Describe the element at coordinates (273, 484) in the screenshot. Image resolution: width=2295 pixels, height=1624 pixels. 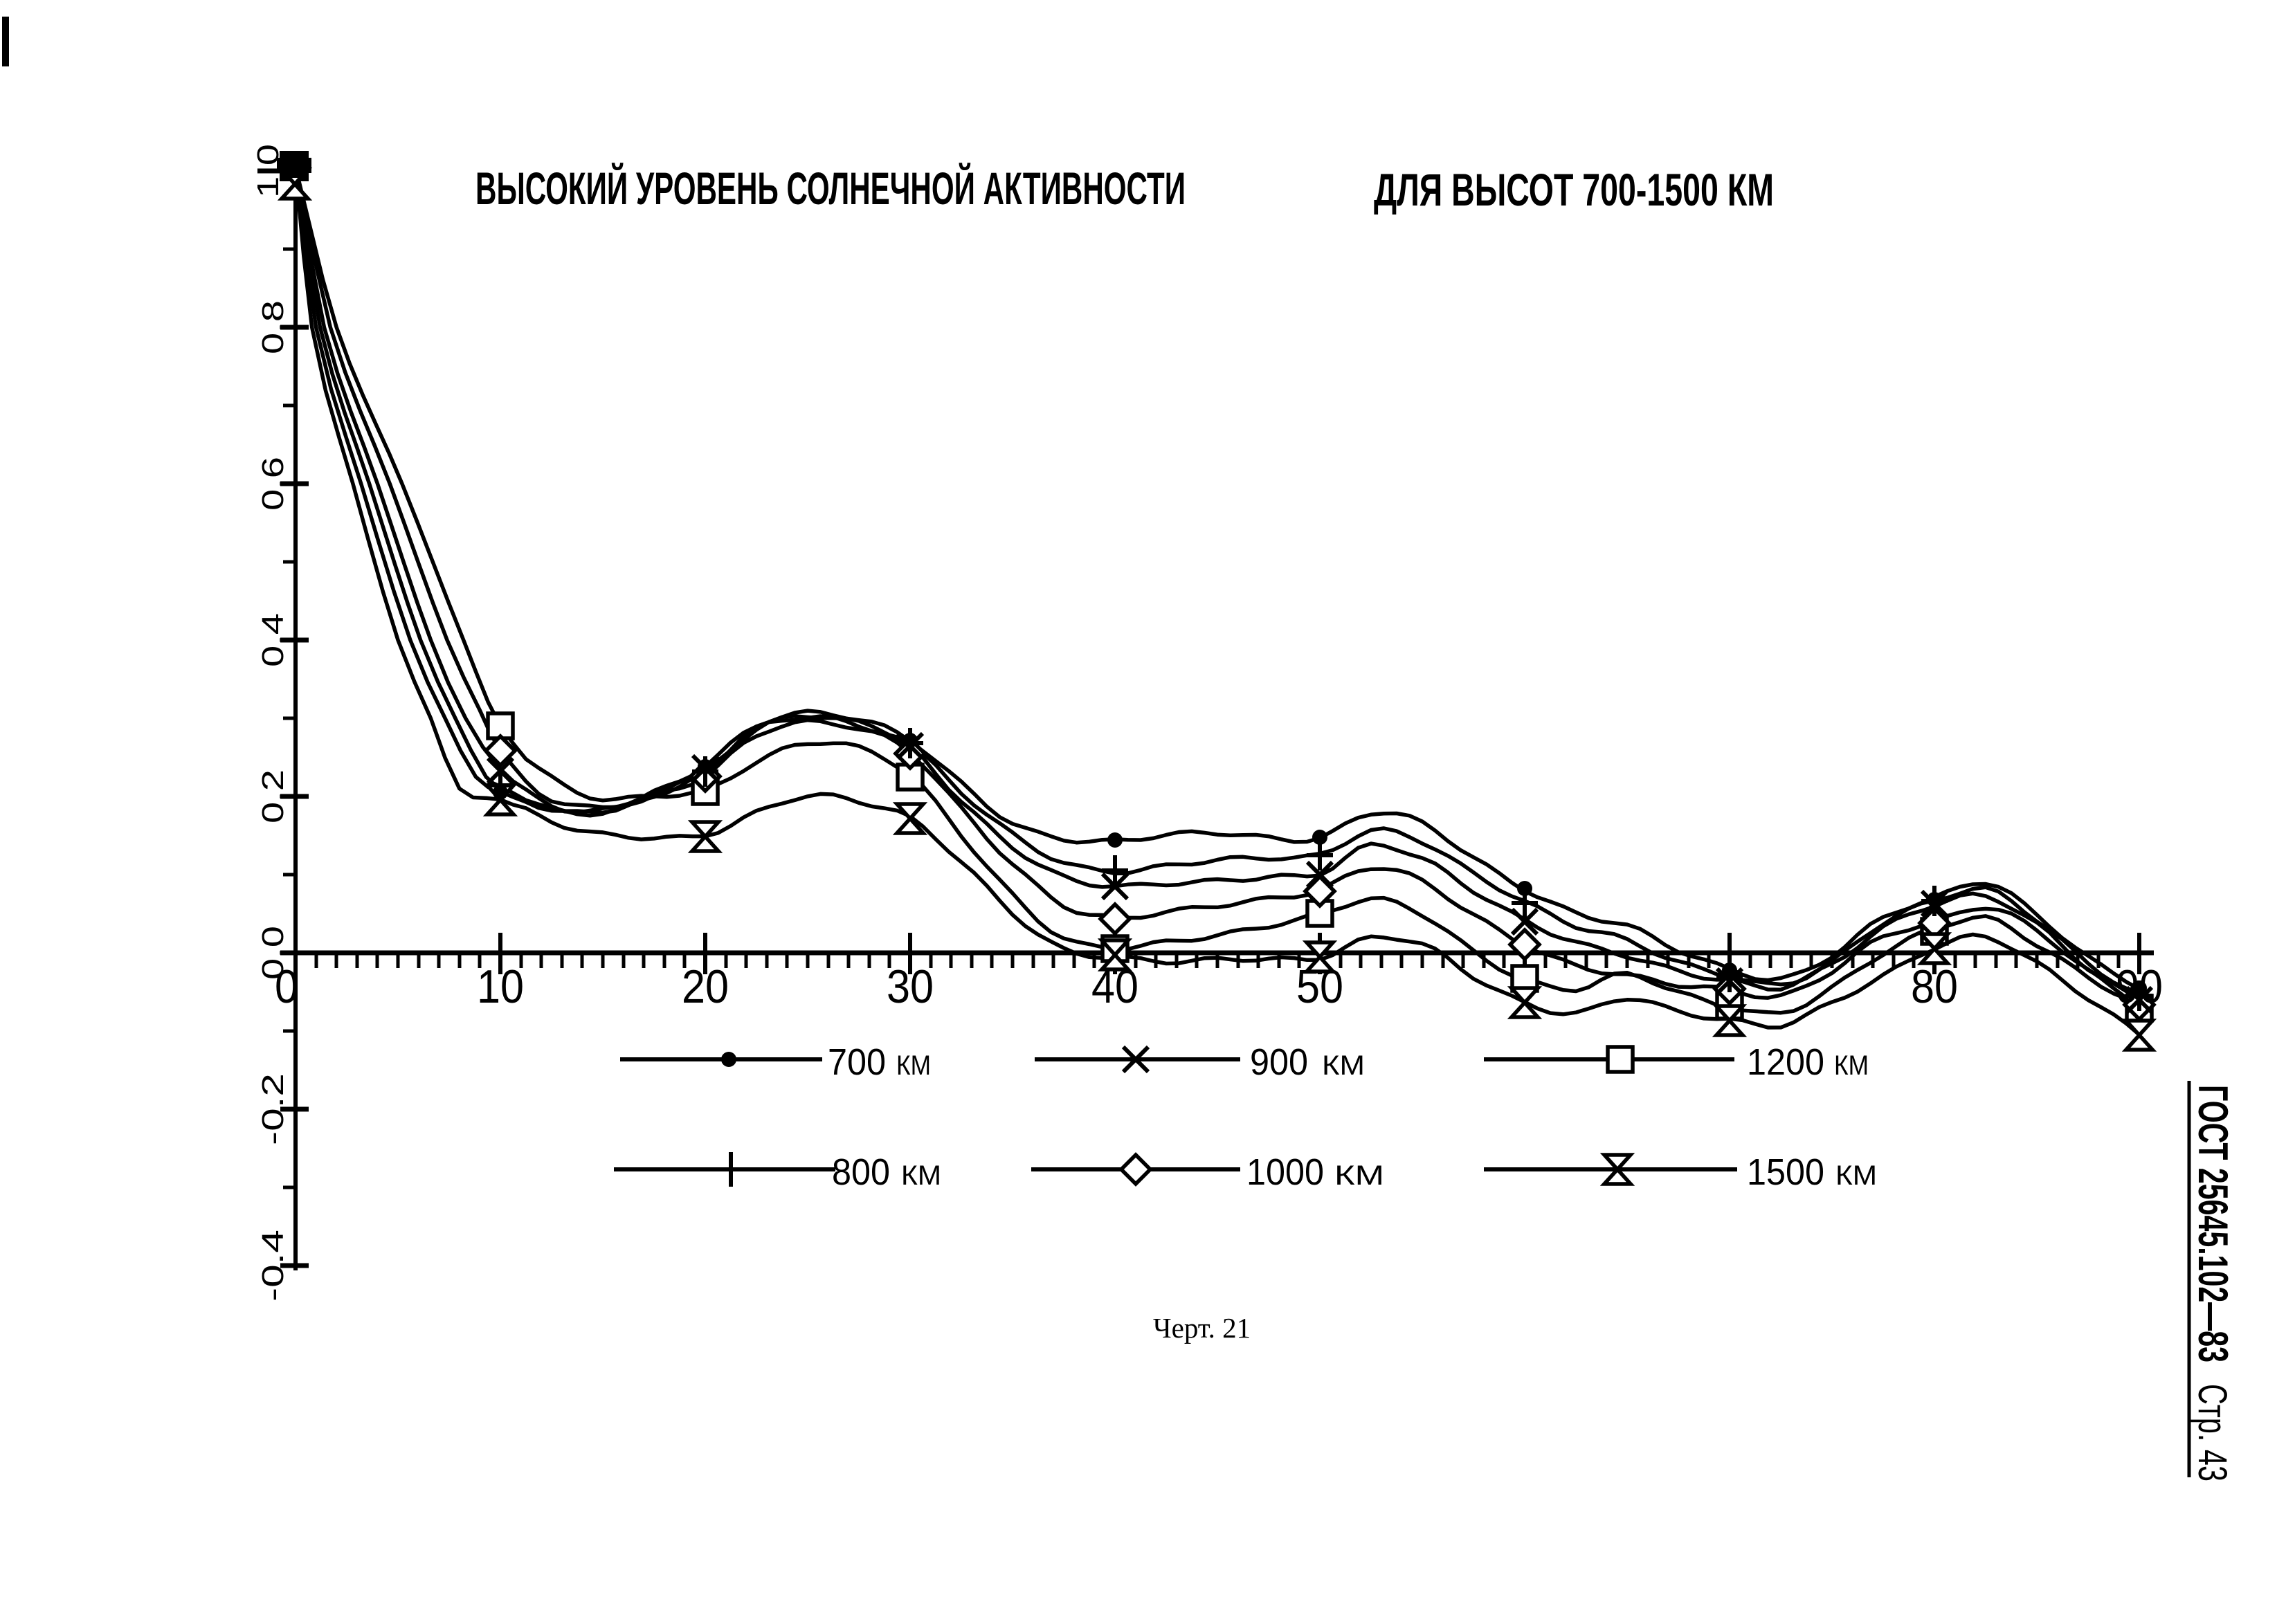
I see `svg-text: 0.6` at that location.